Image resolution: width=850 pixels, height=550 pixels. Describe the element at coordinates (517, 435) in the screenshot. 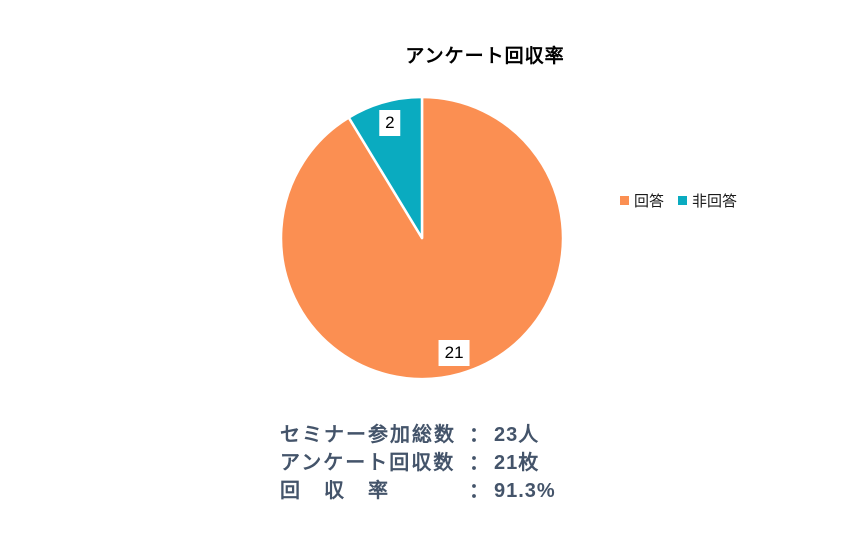

I see `summary-value: 23人` at that location.